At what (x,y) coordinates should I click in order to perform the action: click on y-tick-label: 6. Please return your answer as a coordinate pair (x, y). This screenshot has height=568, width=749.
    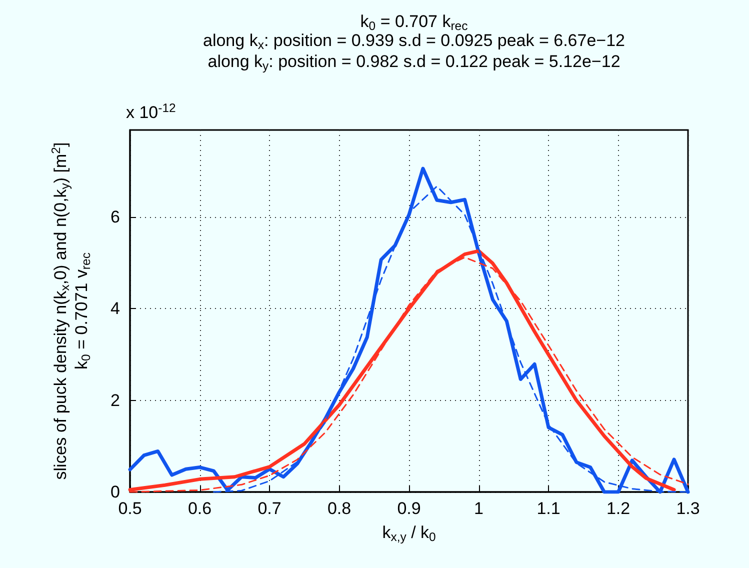
    Looking at the image, I should click on (115, 217).